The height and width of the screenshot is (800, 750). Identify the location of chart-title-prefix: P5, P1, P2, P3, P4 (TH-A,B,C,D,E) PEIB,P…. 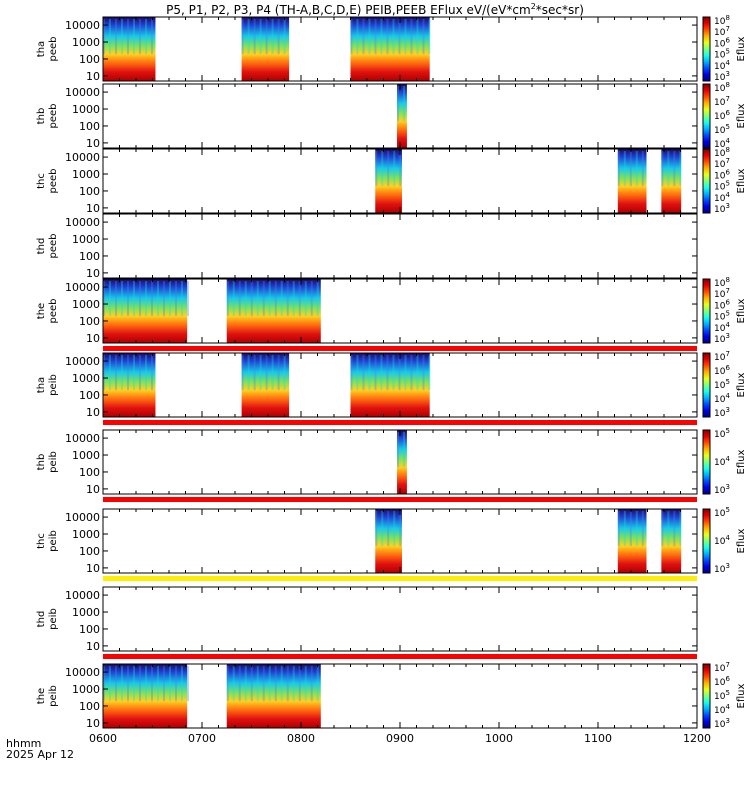
(348, 10).